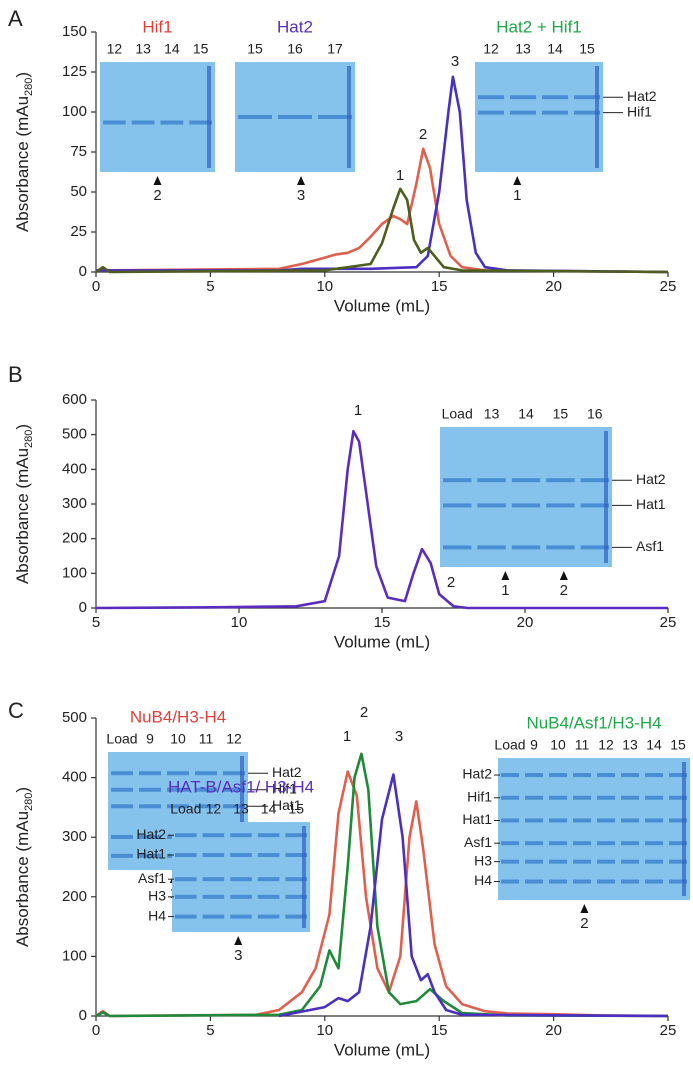  What do you see at coordinates (594, 829) in the screenshot?
I see `gel` at bounding box center [594, 829].